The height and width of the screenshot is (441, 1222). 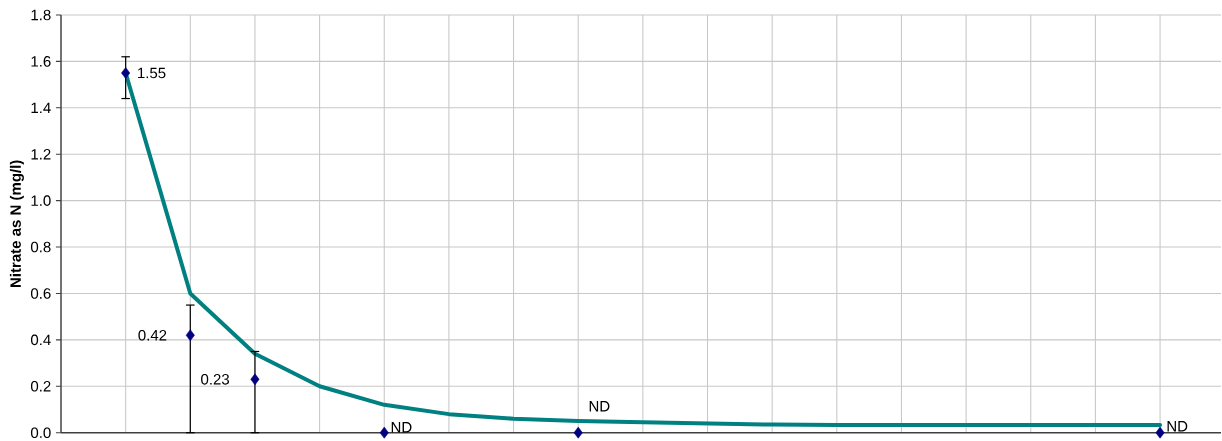 What do you see at coordinates (40, 433) in the screenshot?
I see `y-tick-label: 0.0` at bounding box center [40, 433].